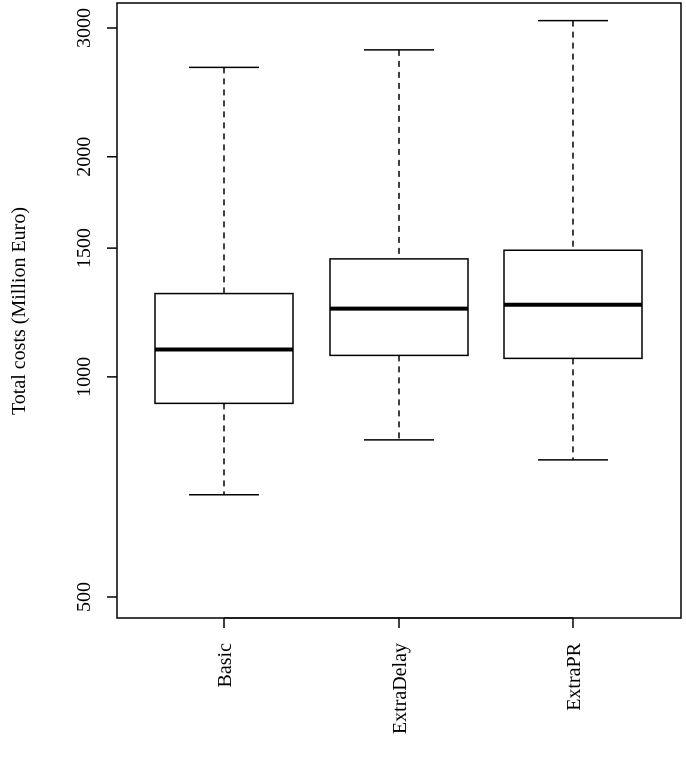 Image resolution: width=686 pixels, height=767 pixels. What do you see at coordinates (84, 248) in the screenshot?
I see `y-tick-label-1500: 1500` at bounding box center [84, 248].